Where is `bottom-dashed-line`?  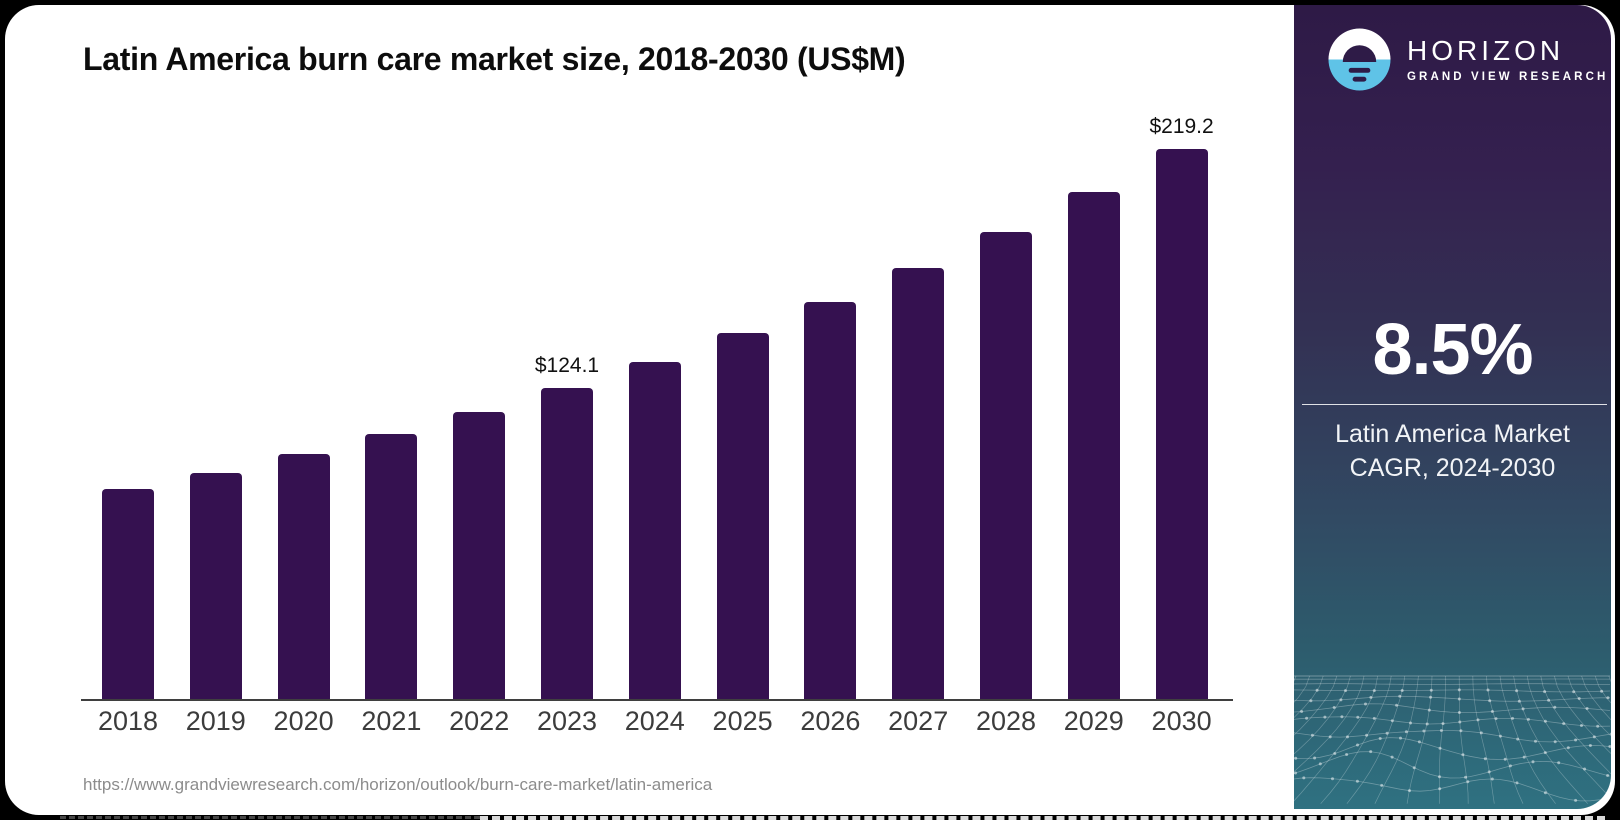 bottom-dashed-line is located at coordinates (1042, 818).